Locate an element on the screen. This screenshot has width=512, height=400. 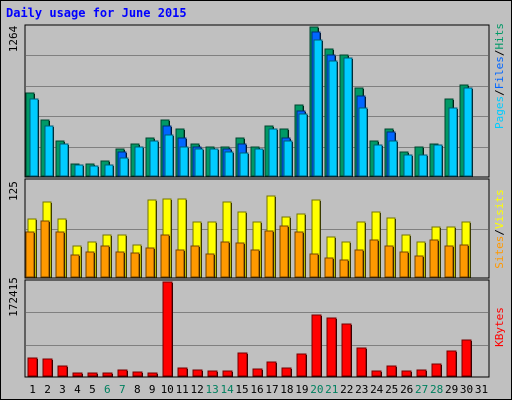
legend-visits: Visits is located at coordinates (499, 209).